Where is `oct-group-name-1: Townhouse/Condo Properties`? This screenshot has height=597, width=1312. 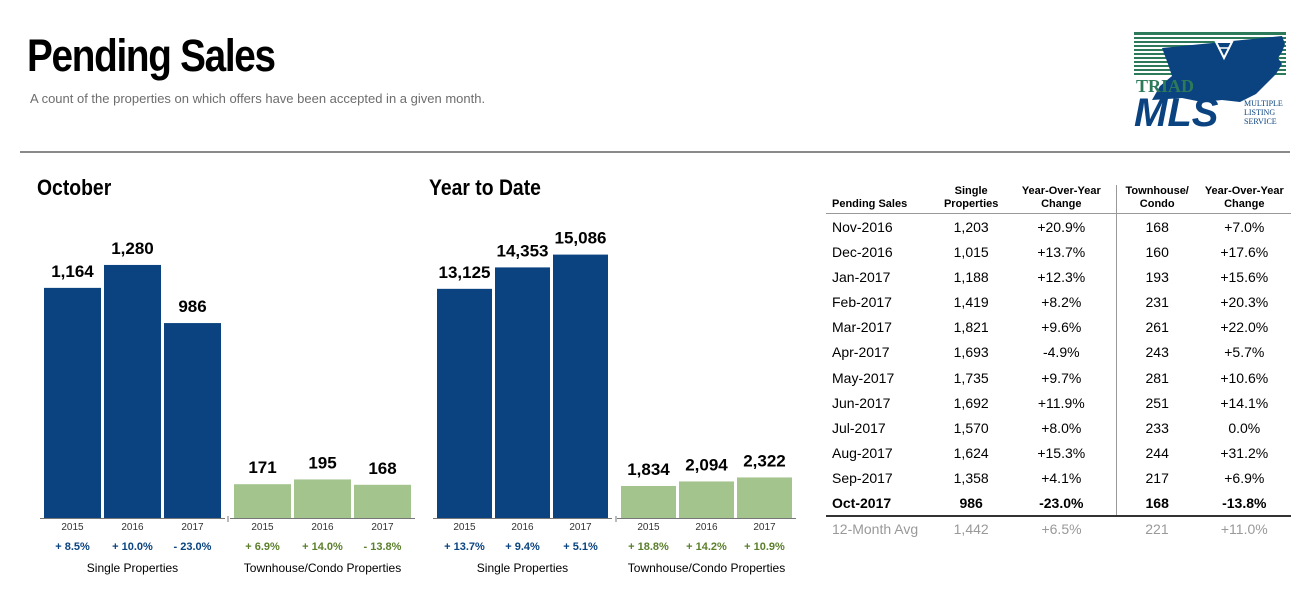 oct-group-name-1: Townhouse/Condo Properties is located at coordinates (322, 568).